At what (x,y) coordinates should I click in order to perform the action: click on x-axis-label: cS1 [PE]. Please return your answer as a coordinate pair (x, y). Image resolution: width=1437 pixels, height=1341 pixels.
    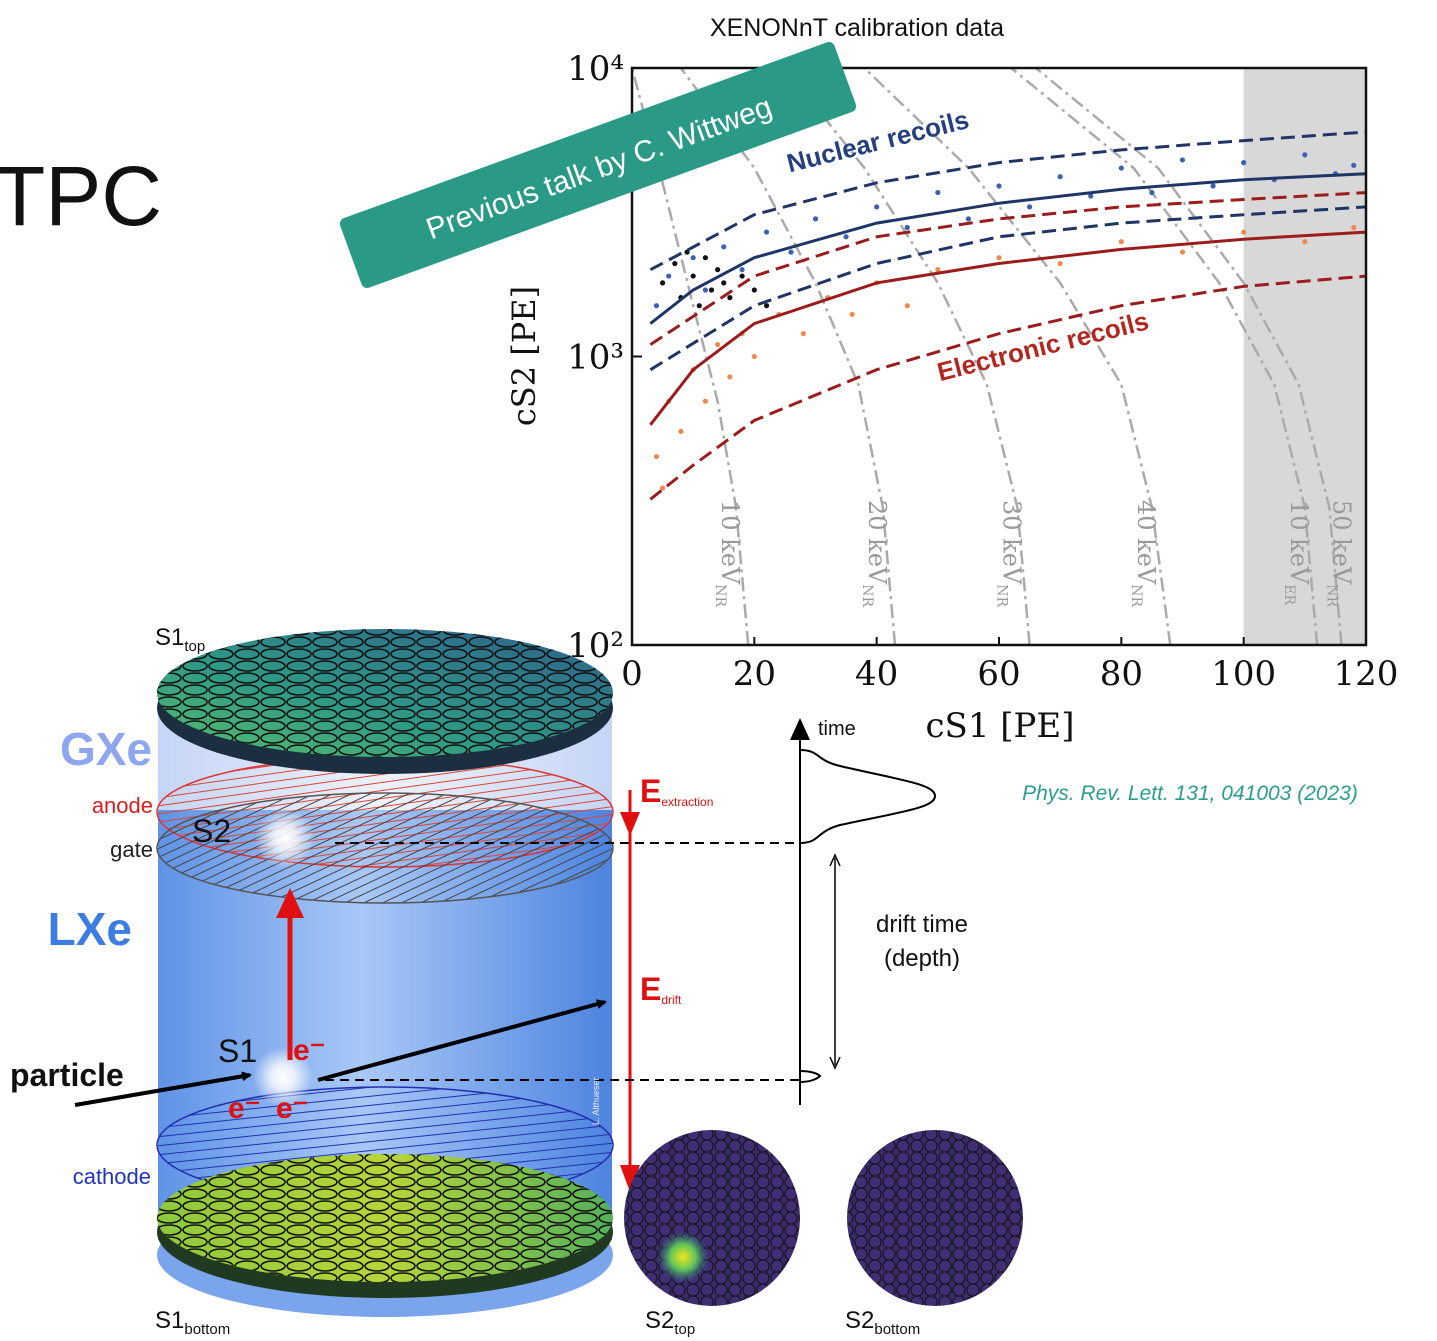
    Looking at the image, I should click on (1000, 726).